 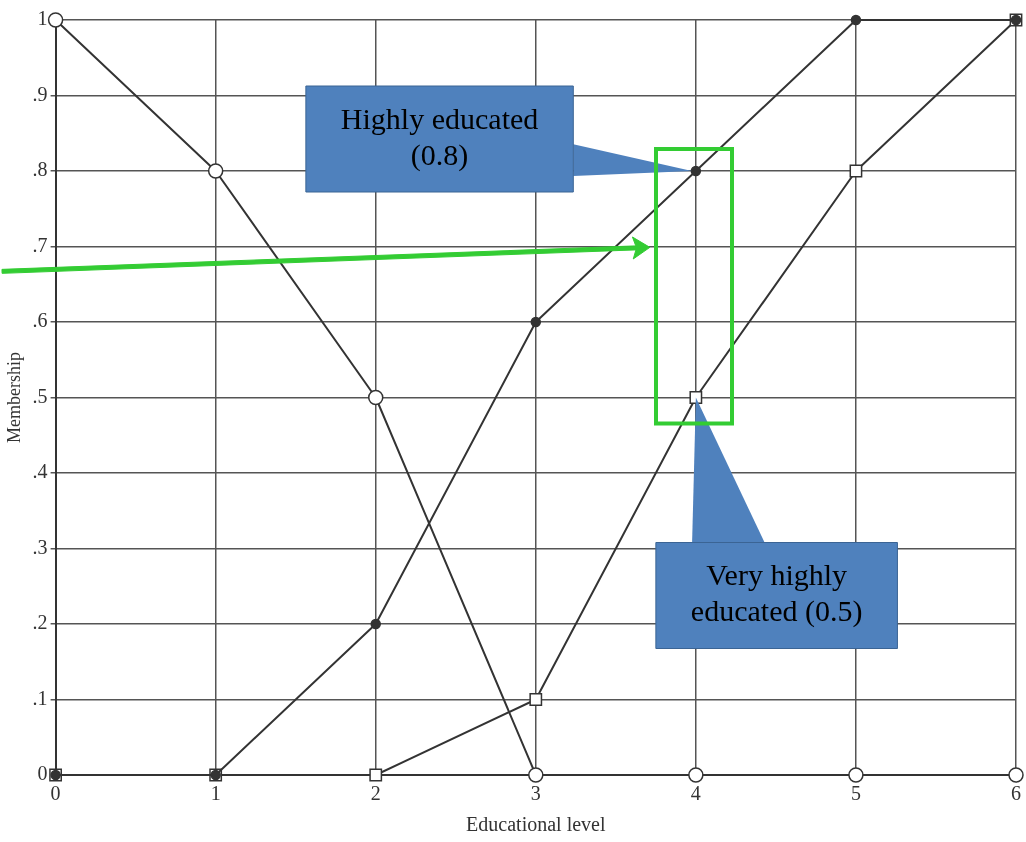 I want to click on annotation: Very highly educated (0.5), so click(x=776, y=593).